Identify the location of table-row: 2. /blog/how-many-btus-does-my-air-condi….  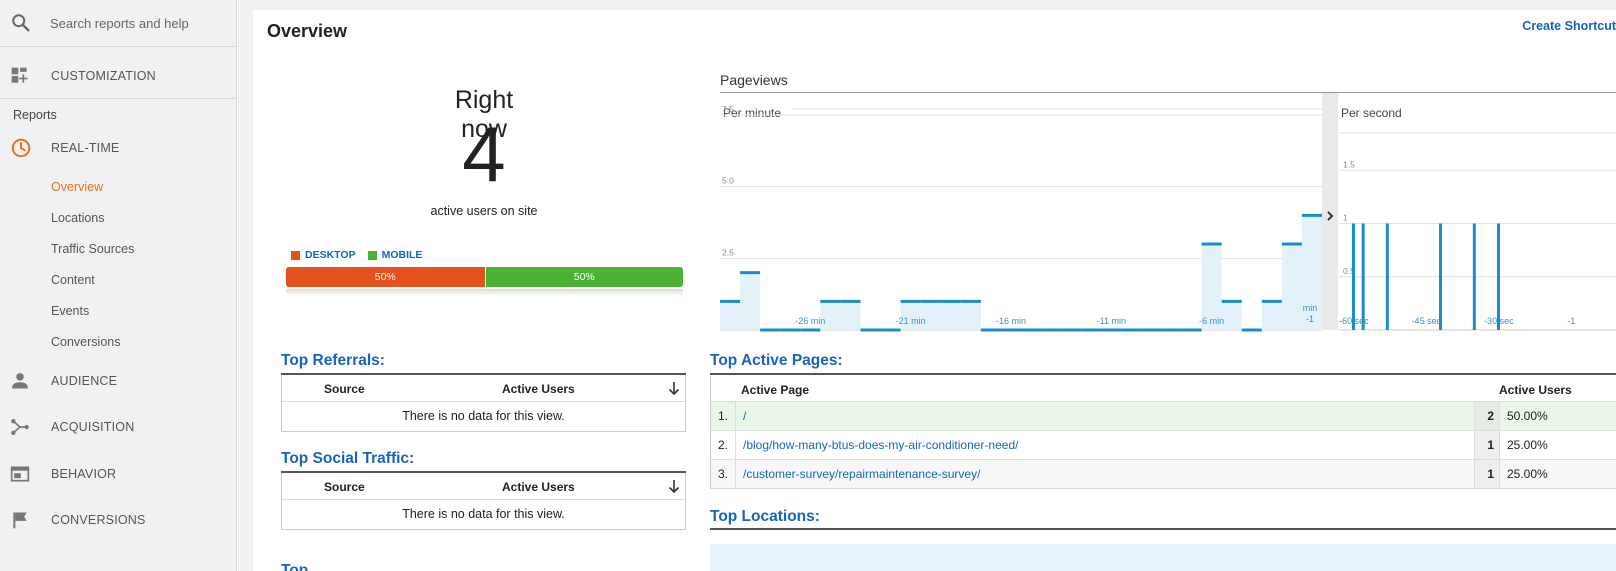
(1163, 445).